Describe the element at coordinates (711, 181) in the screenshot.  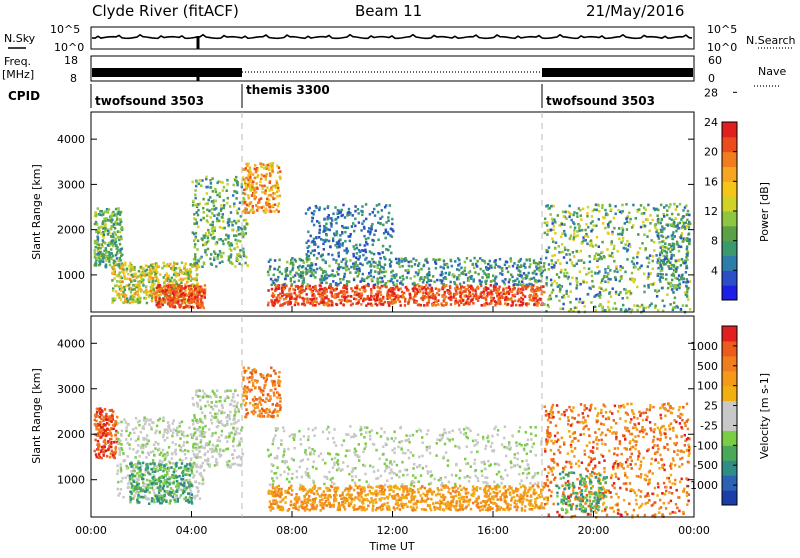
I see `colorbar-tick-label: 16` at that location.